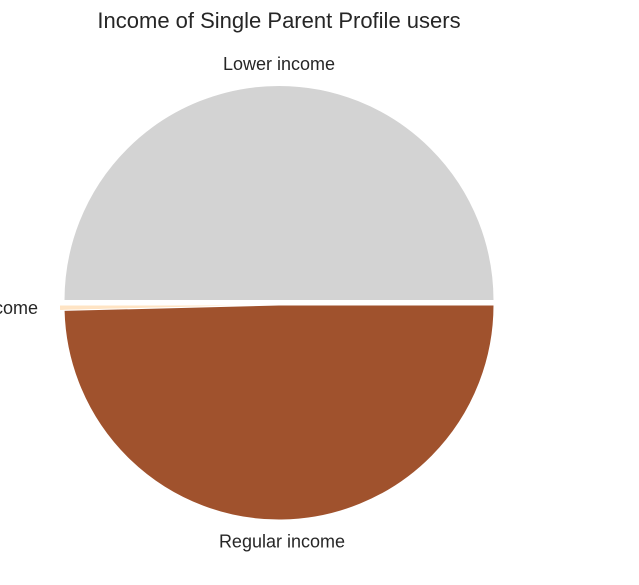 The image size is (639, 585). Describe the element at coordinates (19, 308) in the screenshot. I see `pie-label-high-income: High income` at that location.